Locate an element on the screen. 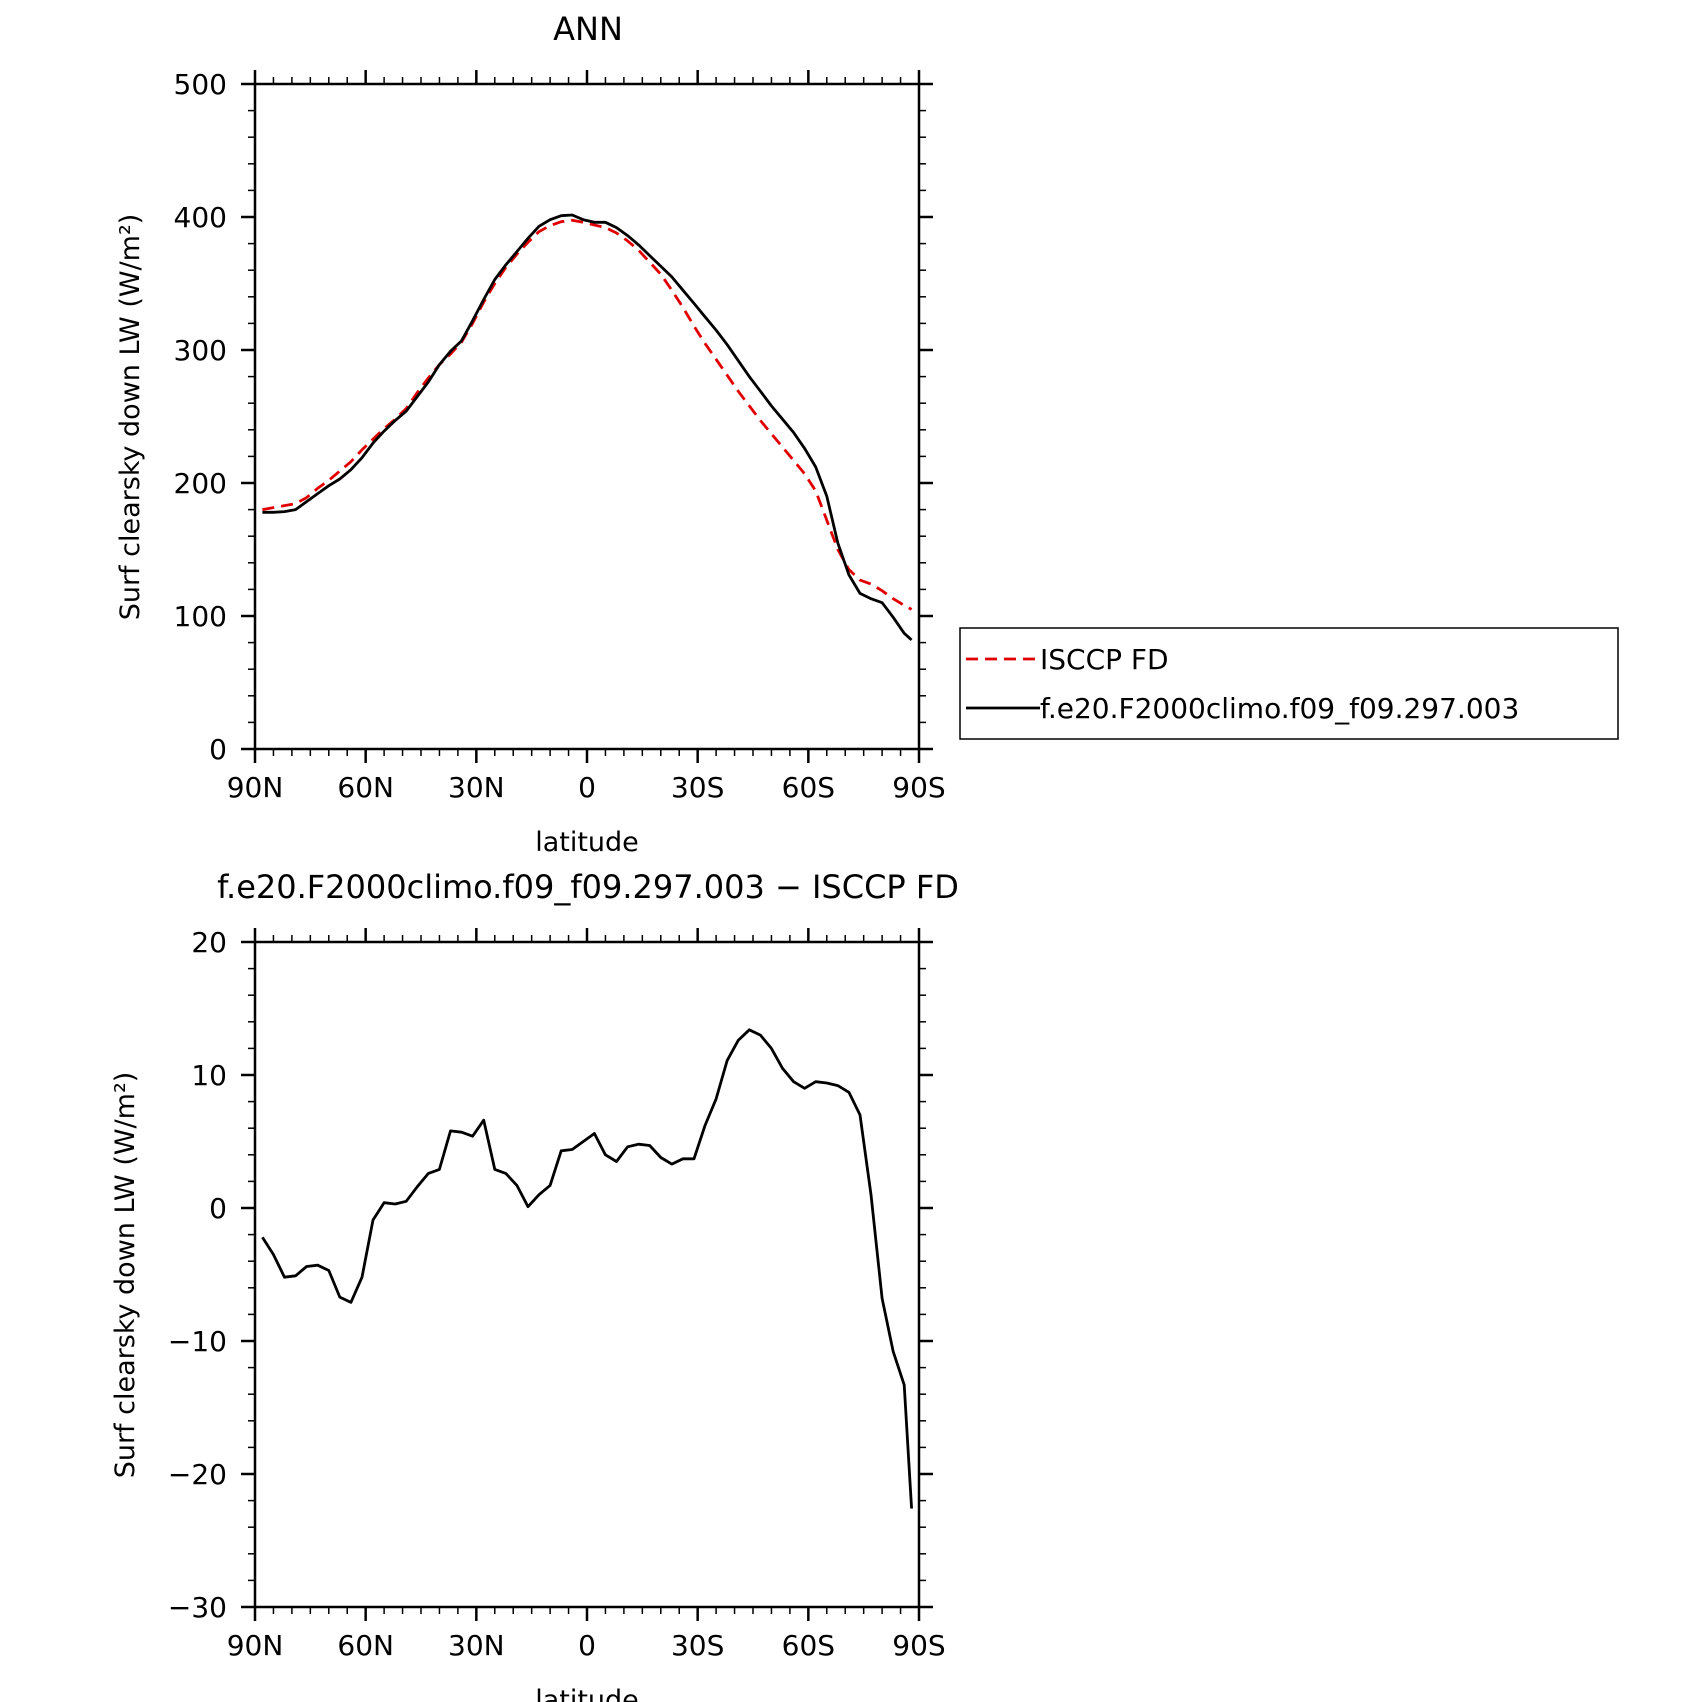 The image size is (1702, 1702). top-x-tick-label: 90N is located at coordinates (255, 787).